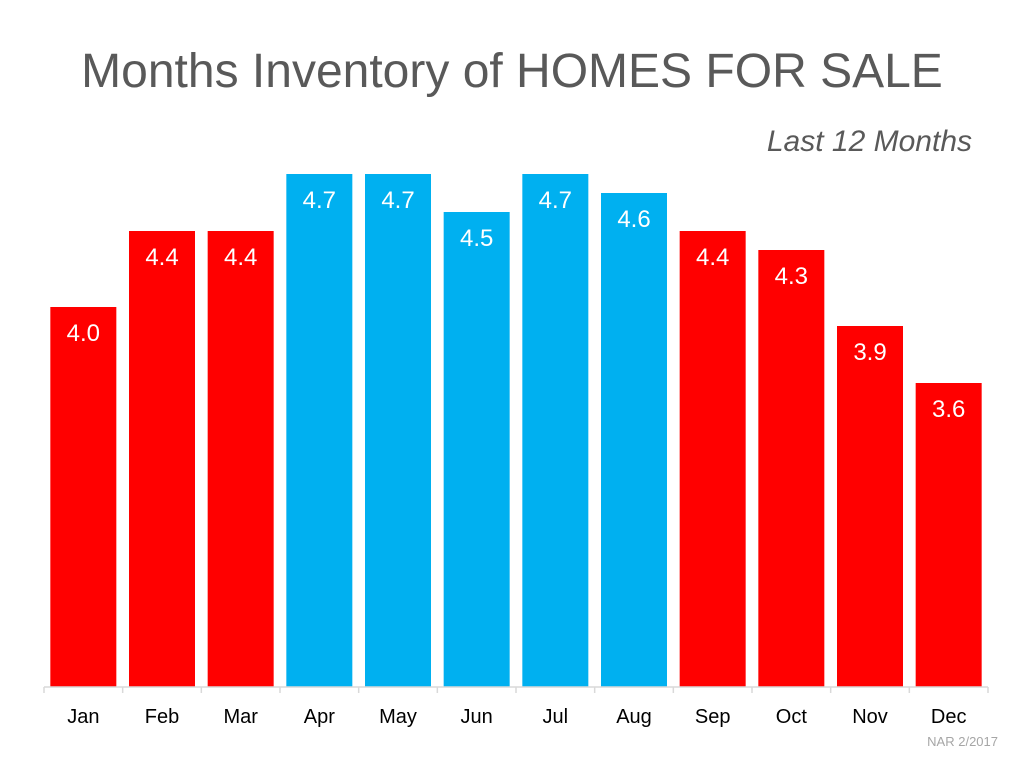 The image size is (1024, 768). Describe the element at coordinates (162, 459) in the screenshot. I see `bar-feb` at that location.